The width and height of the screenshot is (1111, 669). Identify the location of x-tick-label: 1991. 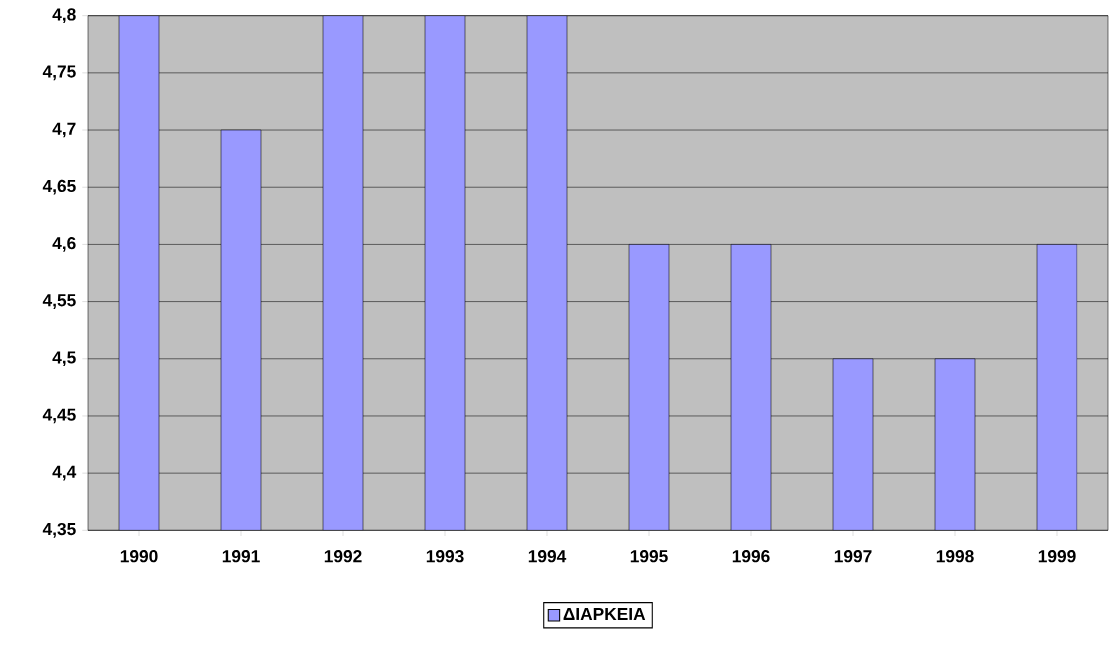
(241, 556).